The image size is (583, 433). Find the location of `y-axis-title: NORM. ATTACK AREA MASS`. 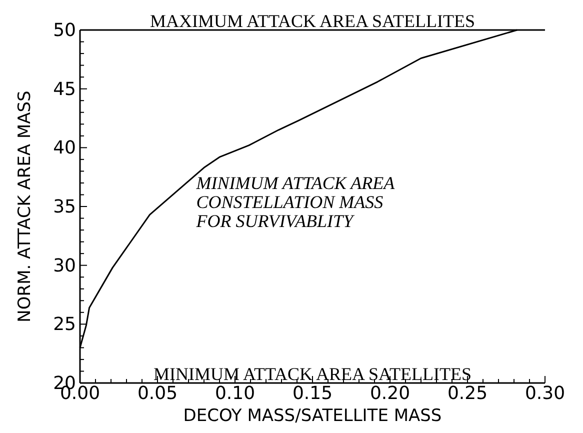

y-axis-title: NORM. ATTACK AREA MASS is located at coordinates (25, 206).